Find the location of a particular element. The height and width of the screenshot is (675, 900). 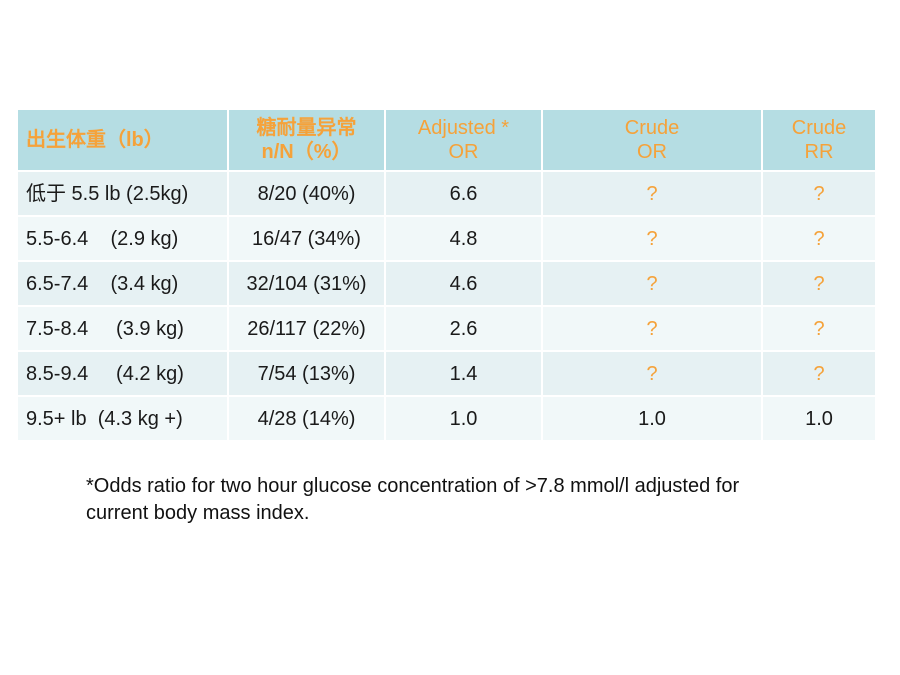

cell-adjusted-or: 4.8 is located at coordinates (464, 239).